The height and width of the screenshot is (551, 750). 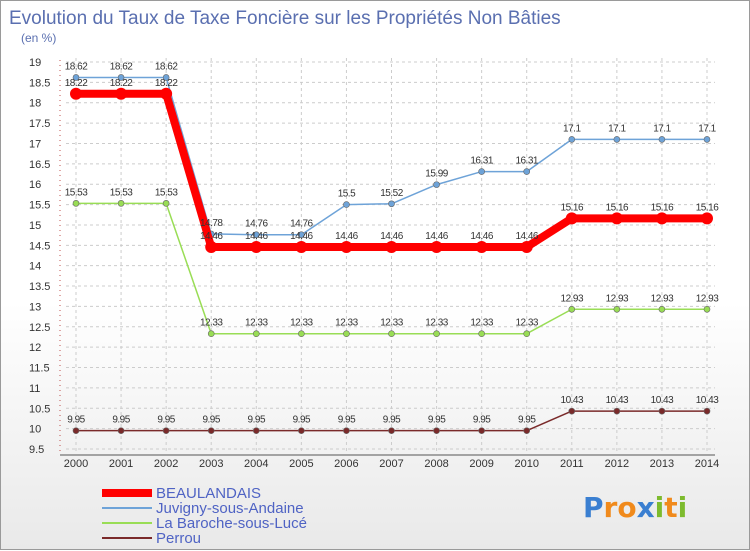 I want to click on x-tick-label: 2010, so click(x=526, y=464).